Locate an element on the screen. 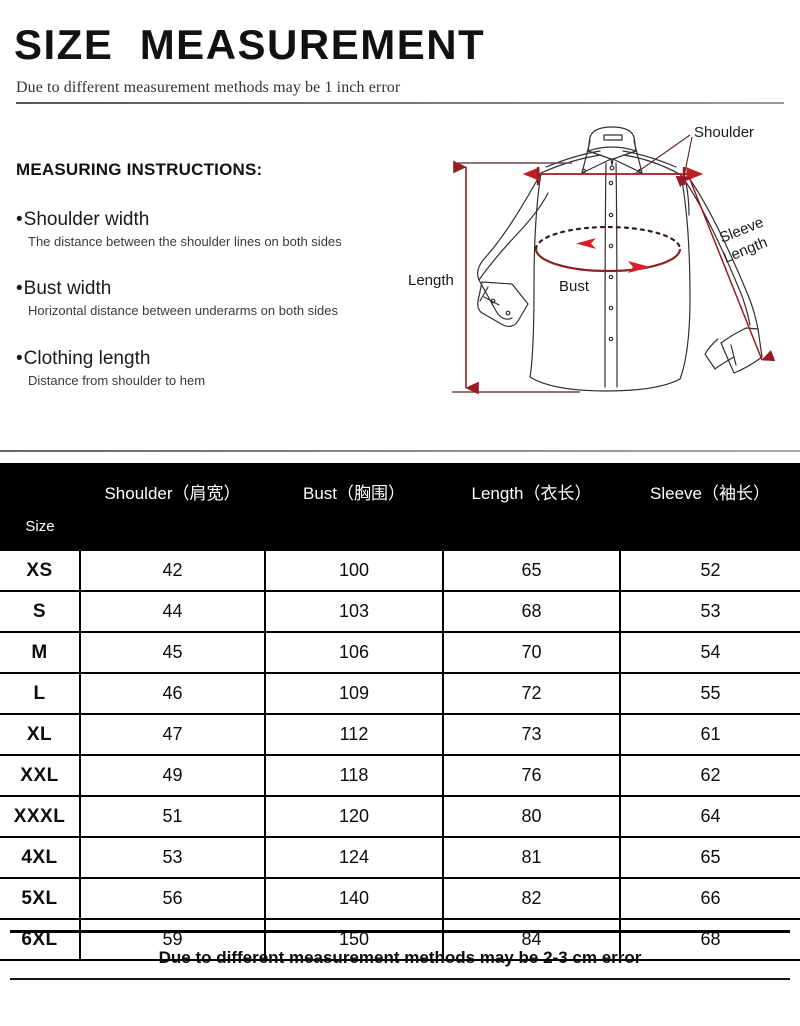 The height and width of the screenshot is (1026, 800). cell-sleeve: 68 is located at coordinates (709, 939).